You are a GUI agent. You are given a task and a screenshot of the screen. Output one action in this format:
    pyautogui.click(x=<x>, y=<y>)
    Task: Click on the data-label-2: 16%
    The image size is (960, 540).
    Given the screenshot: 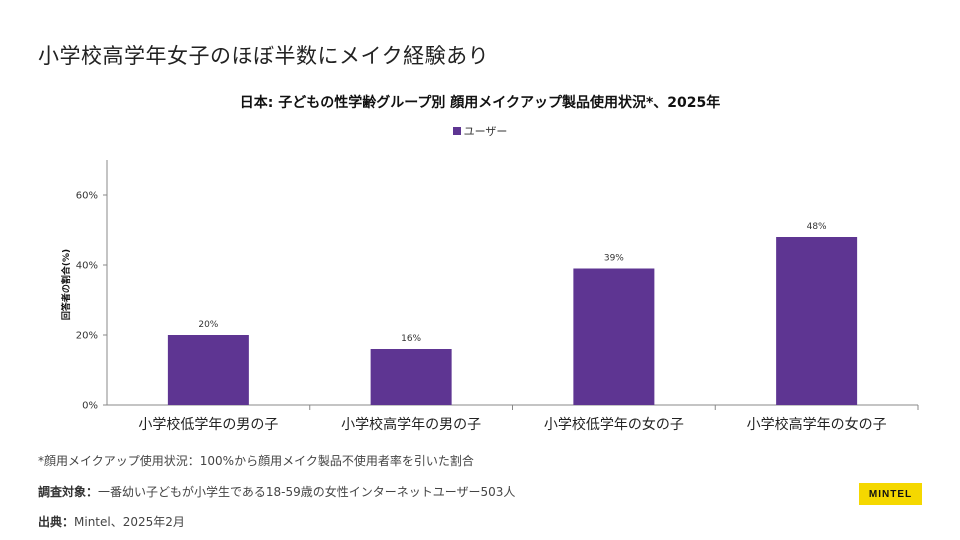 What is the action you would take?
    pyautogui.click(x=411, y=339)
    